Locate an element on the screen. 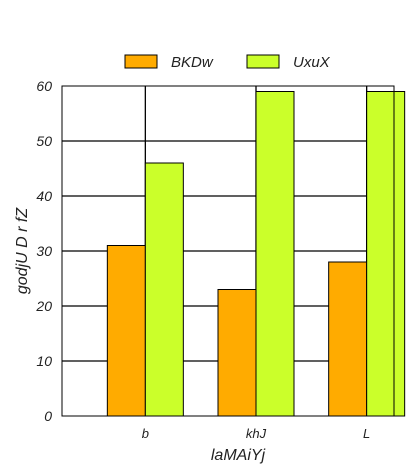 The width and height of the screenshot is (408, 476). x-tick-label: L is located at coordinates (366, 433).